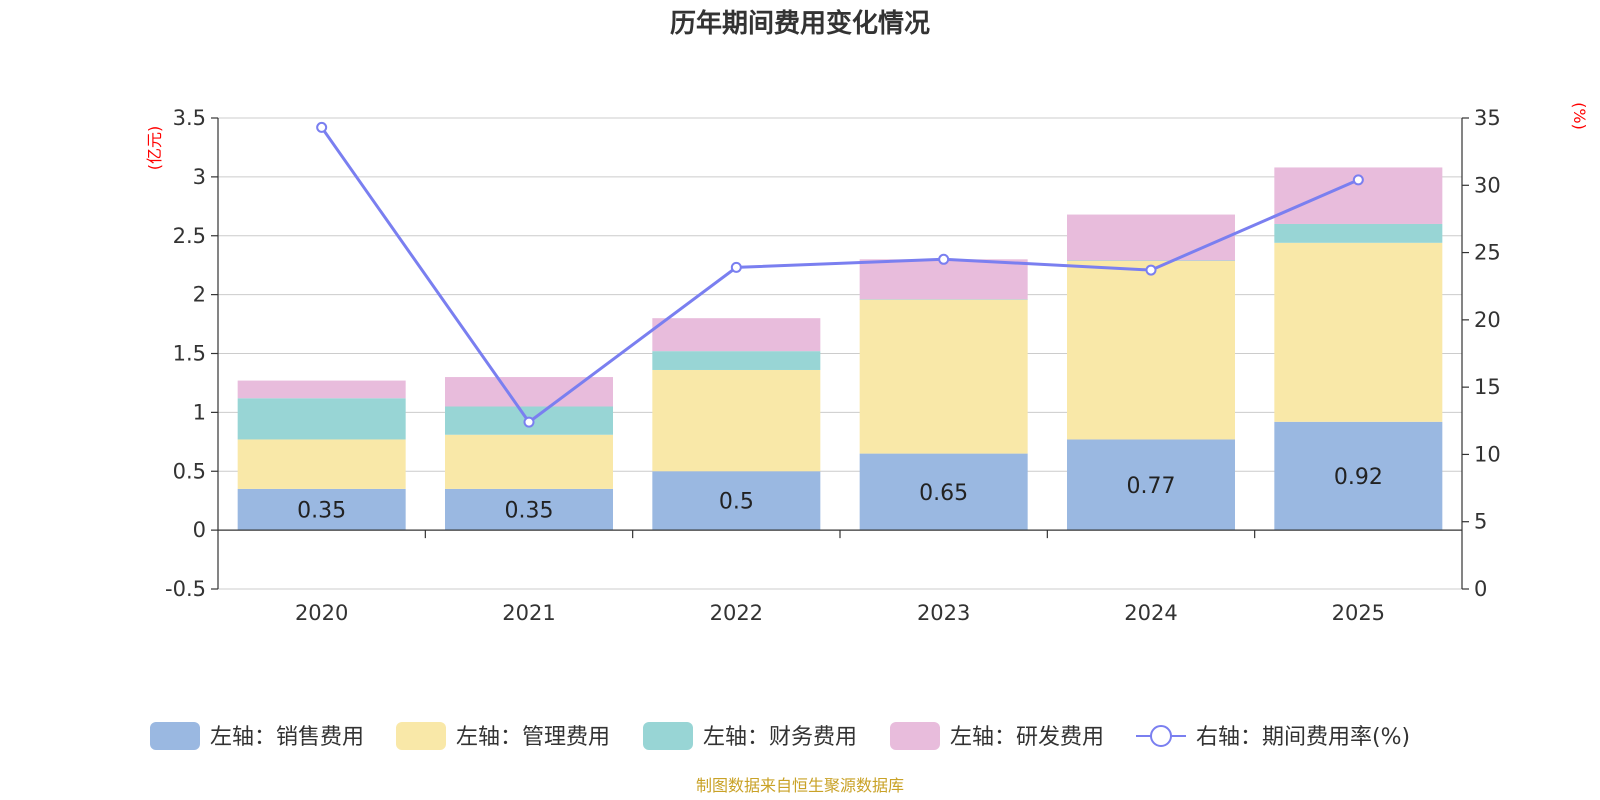 Image resolution: width=1600 pixels, height=800 pixels. Describe the element at coordinates (1358, 613) in the screenshot. I see `x-tick-label: 2025` at that location.